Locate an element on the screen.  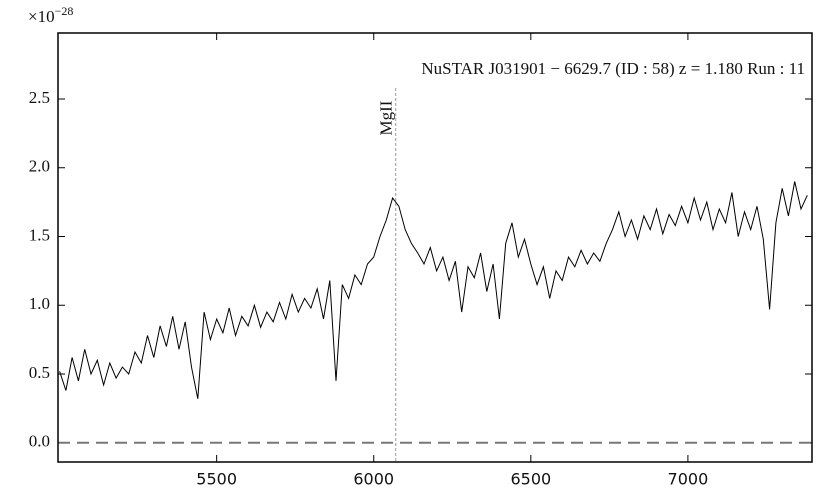
line-label: MgII is located at coordinates (386, 117).